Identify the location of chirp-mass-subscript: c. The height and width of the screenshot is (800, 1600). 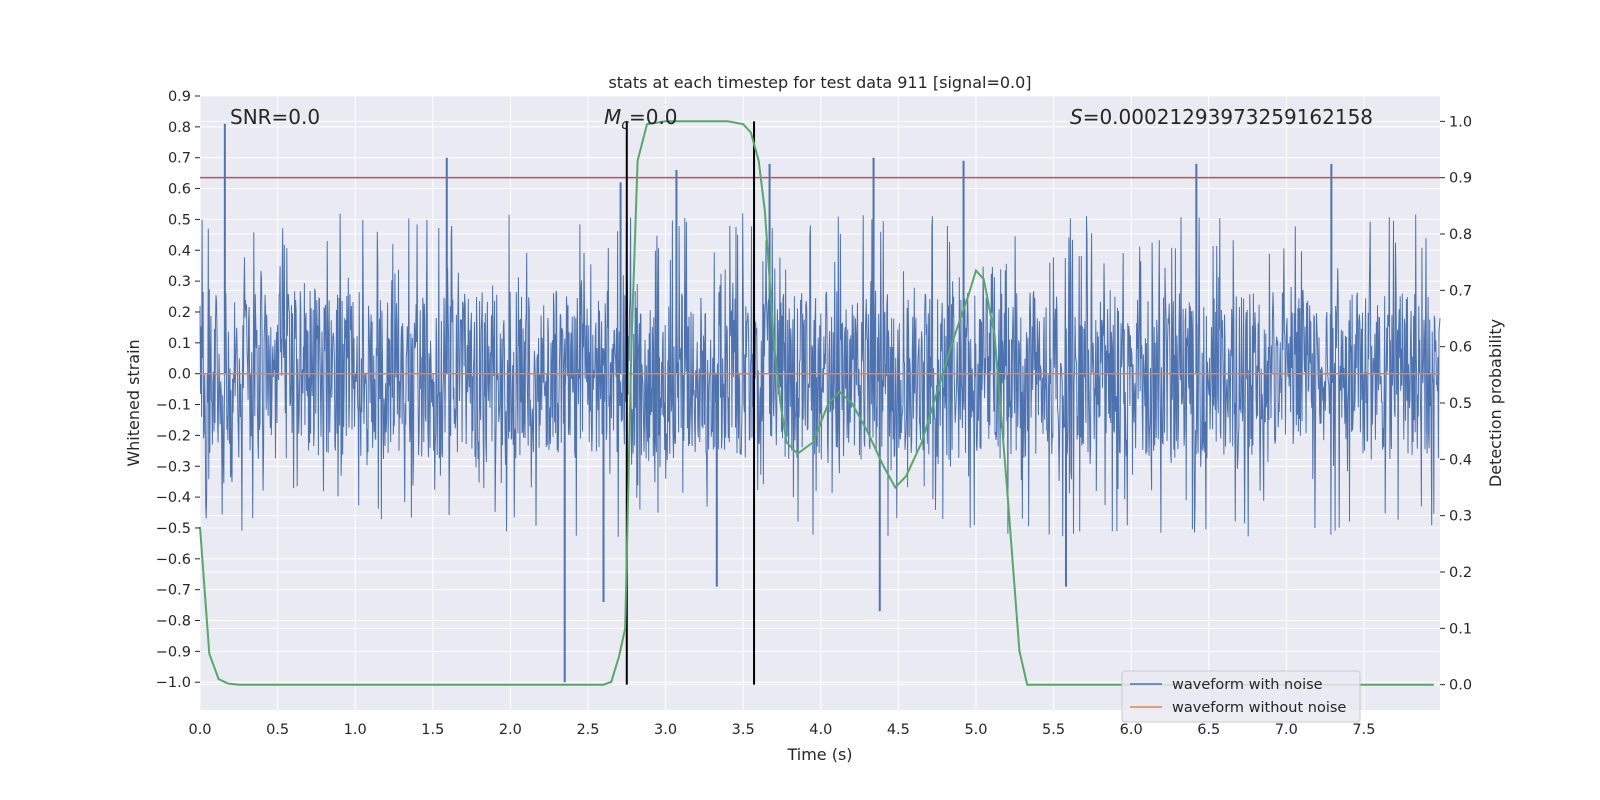
(625, 125).